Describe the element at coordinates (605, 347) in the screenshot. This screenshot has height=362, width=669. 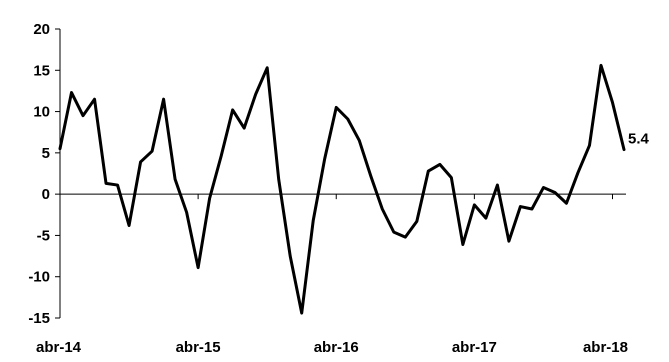
I see `x-tick-label: abr-18` at that location.